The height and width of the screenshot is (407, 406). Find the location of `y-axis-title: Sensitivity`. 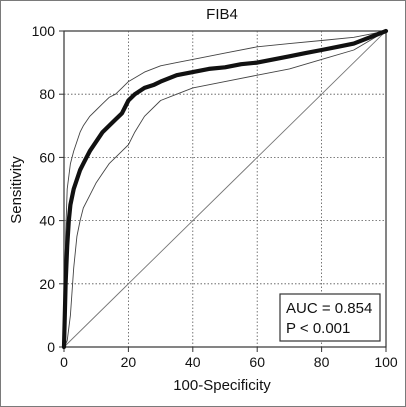

y-axis-title: Sensitivity is located at coordinates (16, 190).